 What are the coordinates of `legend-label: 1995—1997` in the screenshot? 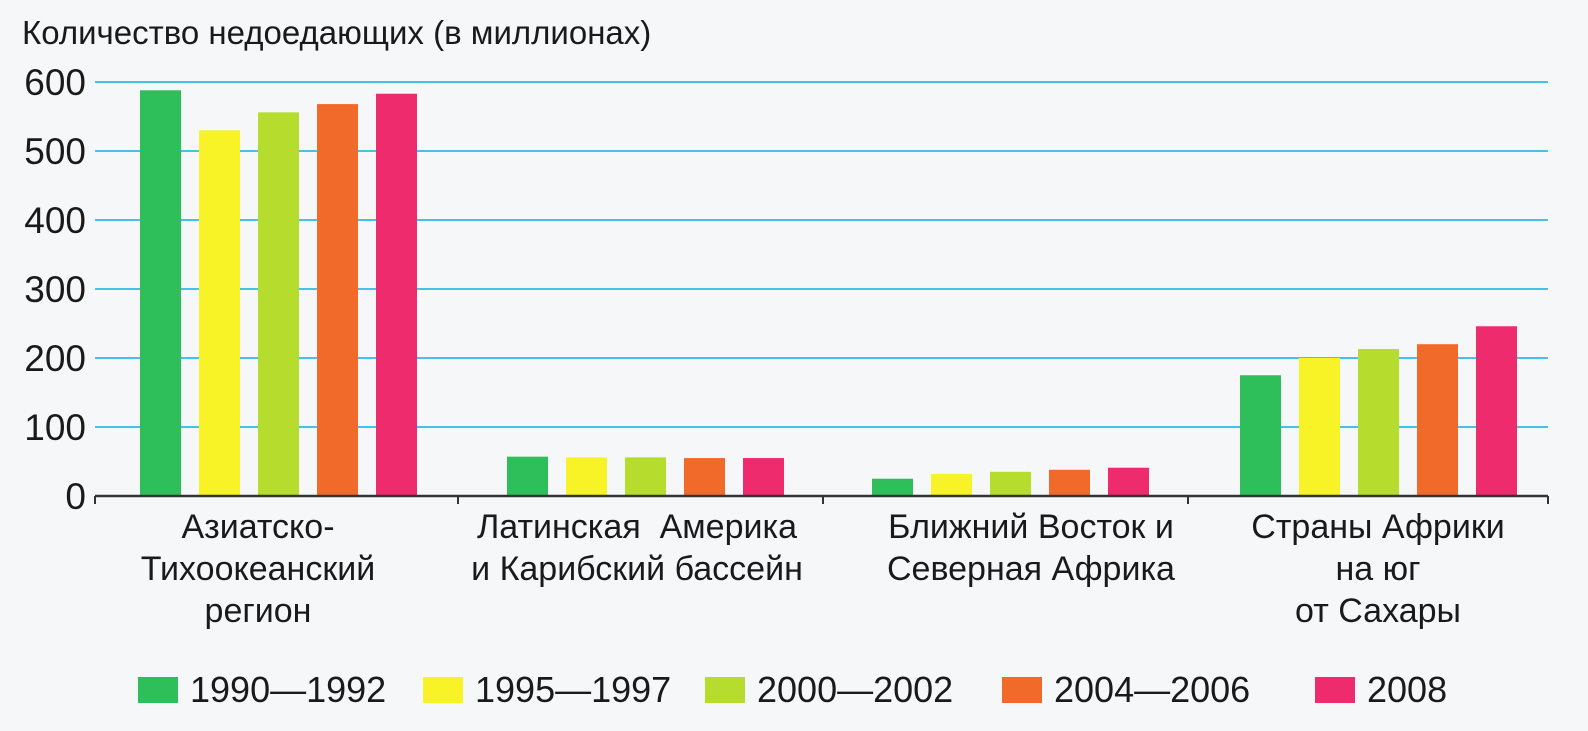 It's located at (573, 689).